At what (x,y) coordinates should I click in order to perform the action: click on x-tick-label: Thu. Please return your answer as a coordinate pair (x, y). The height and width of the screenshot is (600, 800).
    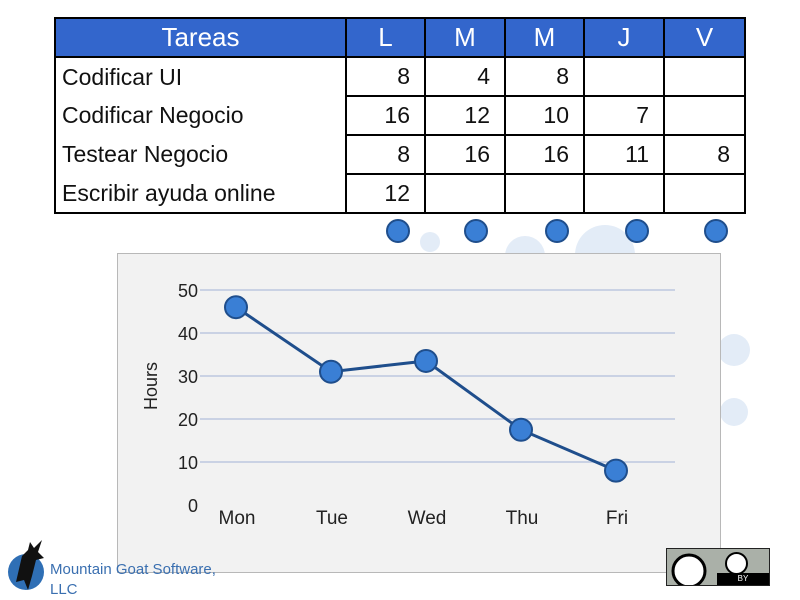
    Looking at the image, I should click on (522, 518).